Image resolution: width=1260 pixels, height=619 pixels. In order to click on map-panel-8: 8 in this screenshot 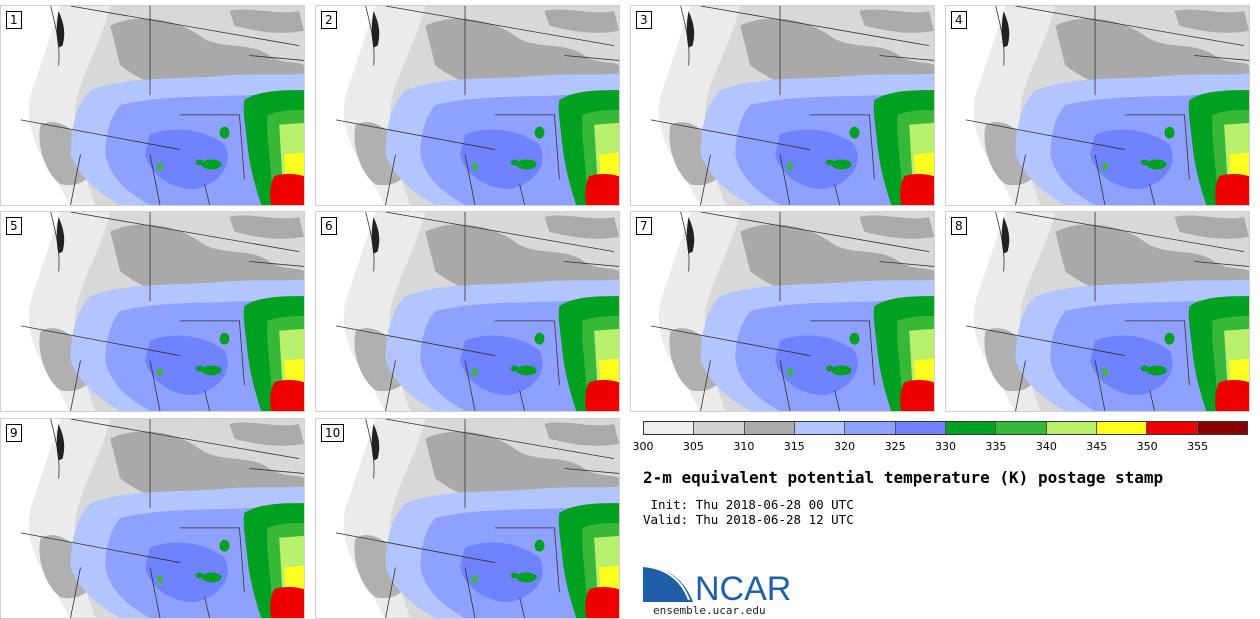, I will do `click(1097, 311)`.